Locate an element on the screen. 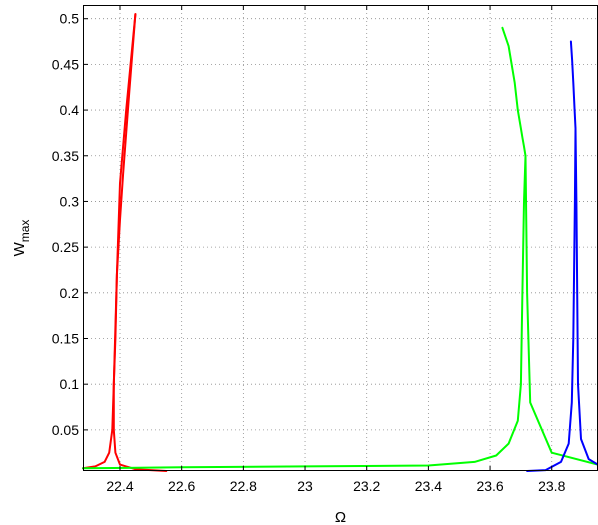 The image size is (598, 525). y-tick-label: 0.4 is located at coordinates (70, 110).